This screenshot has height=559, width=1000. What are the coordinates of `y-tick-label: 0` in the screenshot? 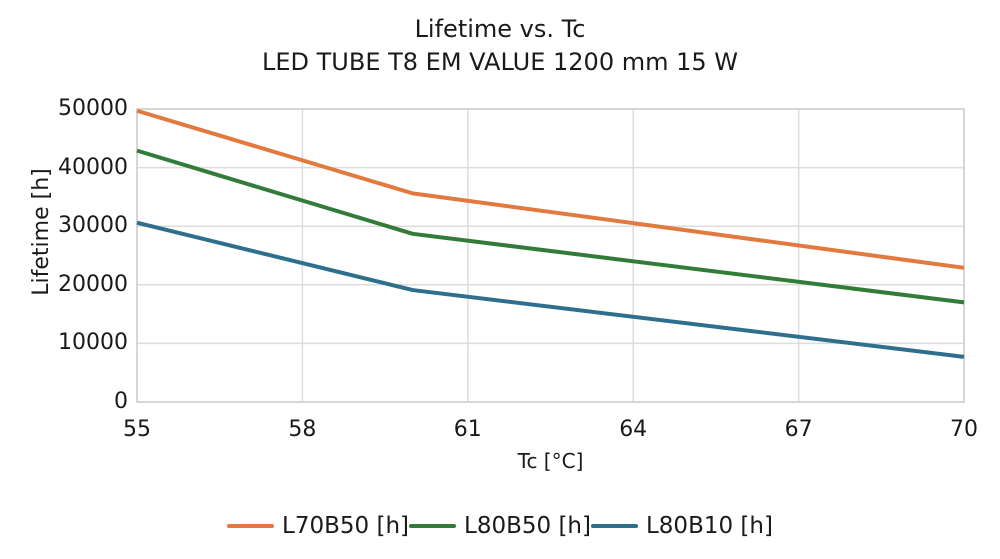 It's located at (121, 401).